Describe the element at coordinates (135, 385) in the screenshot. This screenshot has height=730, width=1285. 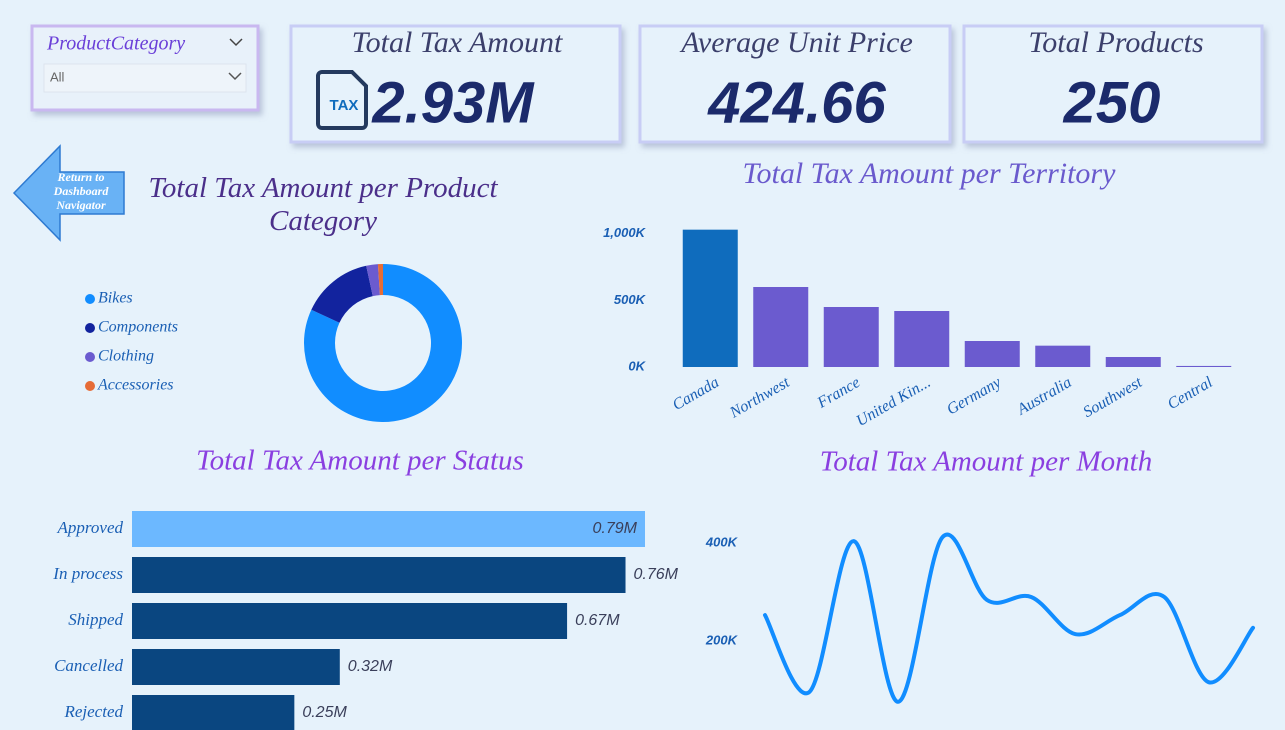
I see `legend-label: Accessories` at that location.